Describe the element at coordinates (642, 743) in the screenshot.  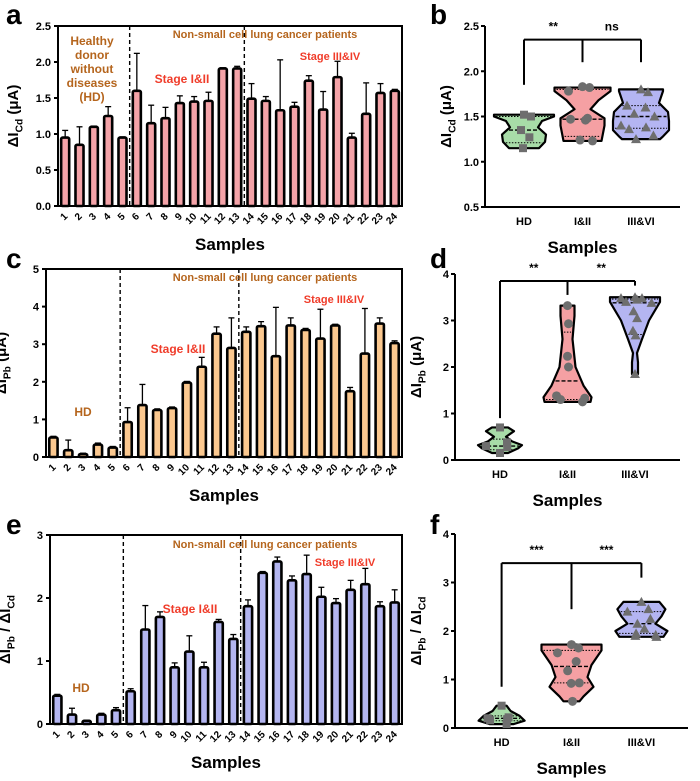
I see `x-tick-label: III&VI` at that location.